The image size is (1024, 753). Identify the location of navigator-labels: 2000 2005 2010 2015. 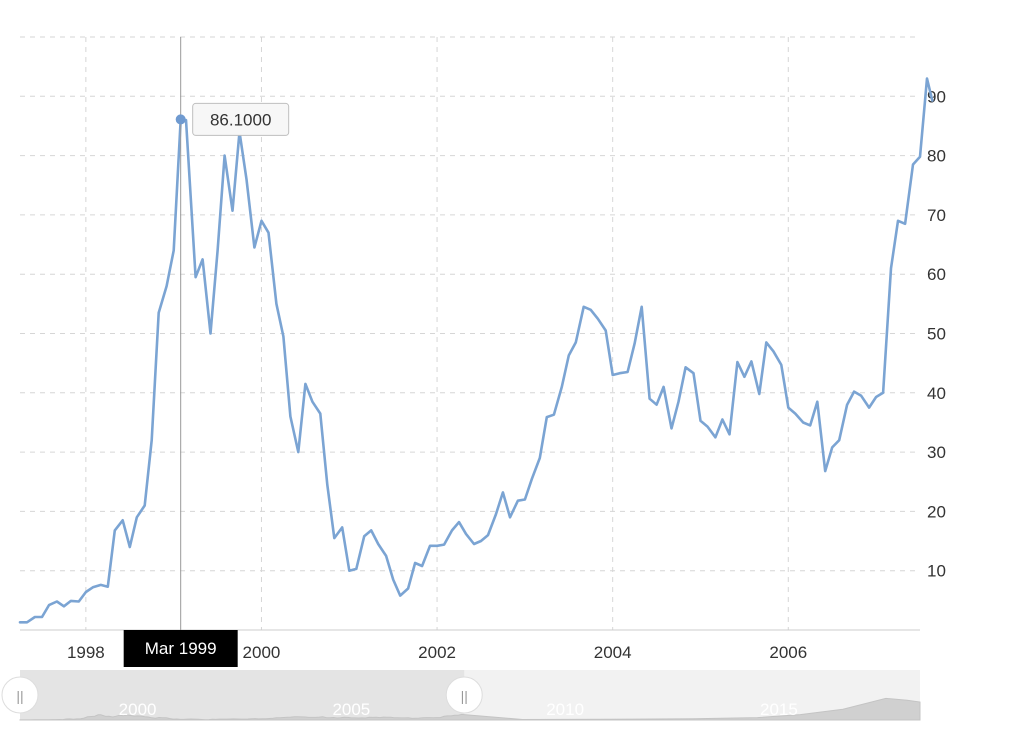
(458, 709).